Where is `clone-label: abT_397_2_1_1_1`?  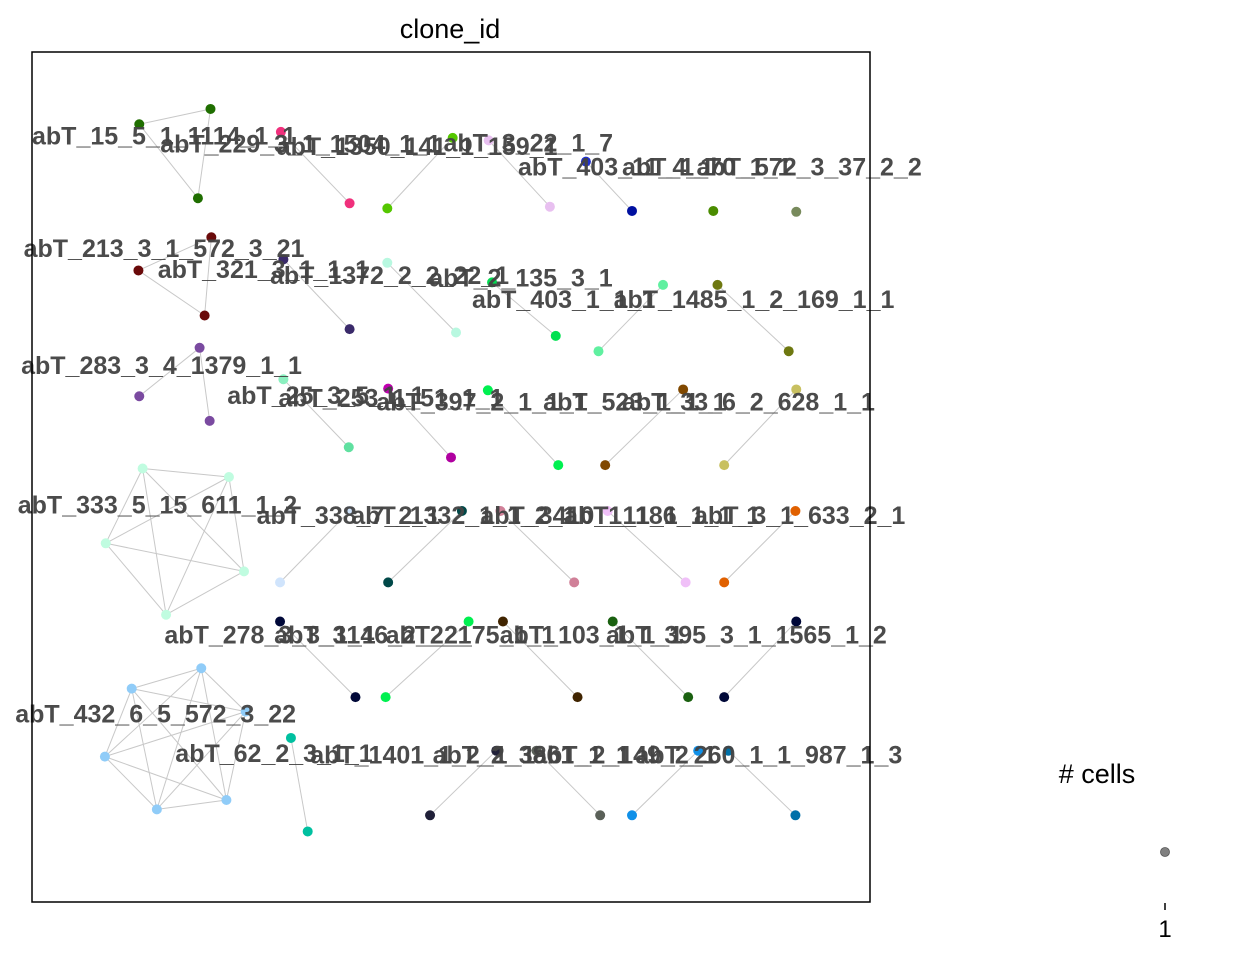
clone-label: abT_397_2_1_1_1 is located at coordinates (481, 403).